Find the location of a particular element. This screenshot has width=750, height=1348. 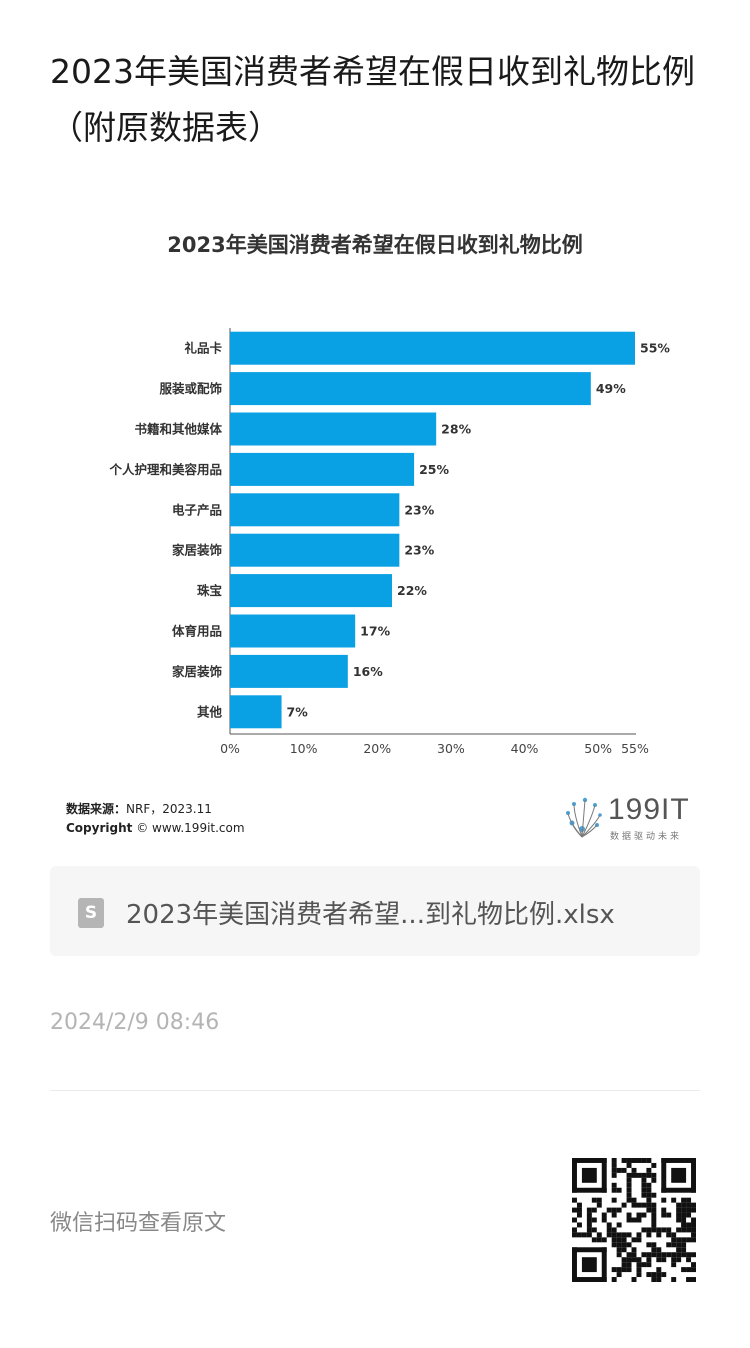

category-label: 个人护理和美容用品 is located at coordinates (165, 469).